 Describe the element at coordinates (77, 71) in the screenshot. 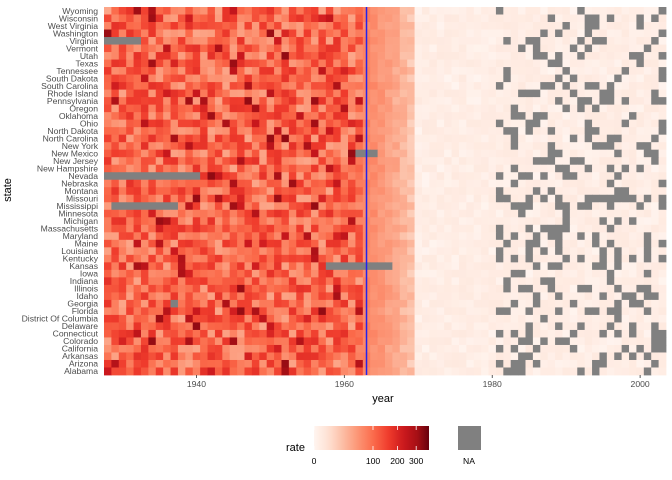

I see `state-label: Tennessee` at that location.